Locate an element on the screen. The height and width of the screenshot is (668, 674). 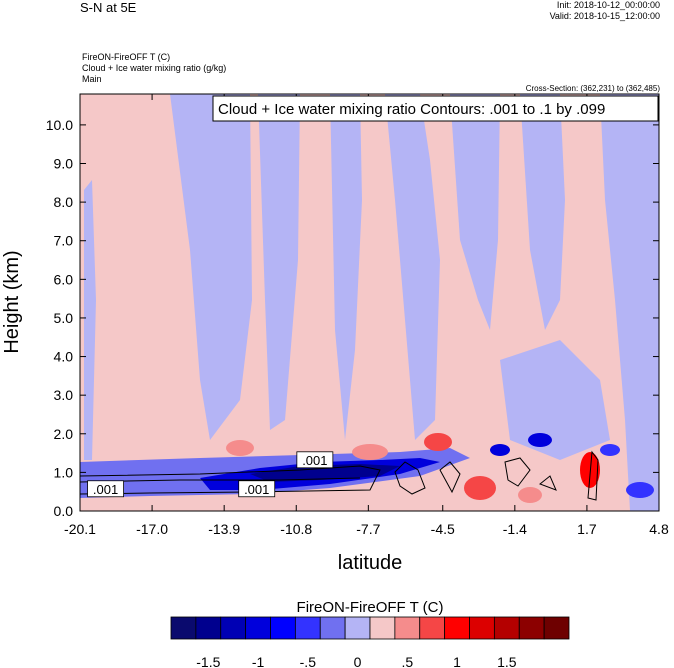
cross-section-label: Cross-Section: (362,231) to (362,485) is located at coordinates (592, 88).